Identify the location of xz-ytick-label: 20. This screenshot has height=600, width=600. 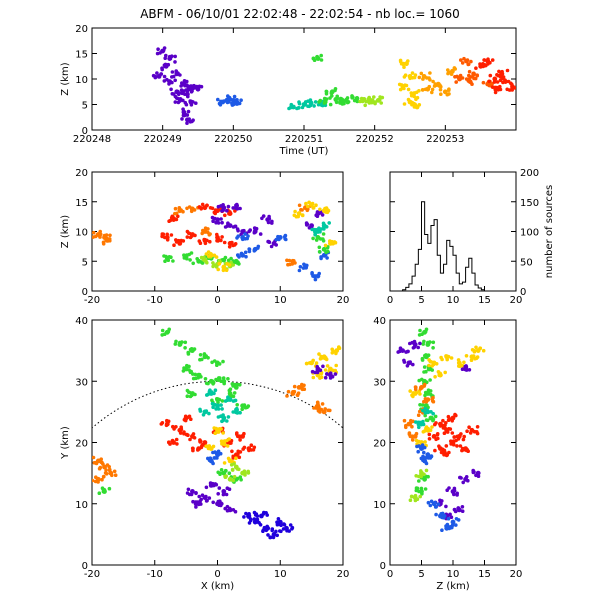
(81, 173).